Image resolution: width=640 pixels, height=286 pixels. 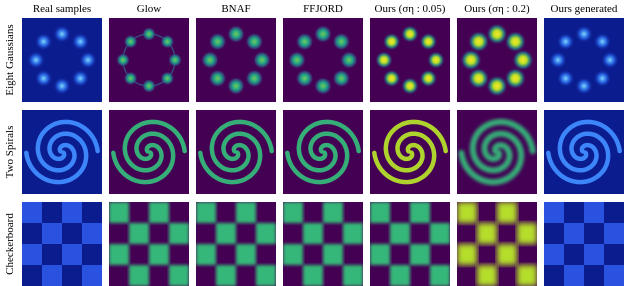 What do you see at coordinates (10, 152) in the screenshot?
I see `row-label: Two Spirals` at bounding box center [10, 152].